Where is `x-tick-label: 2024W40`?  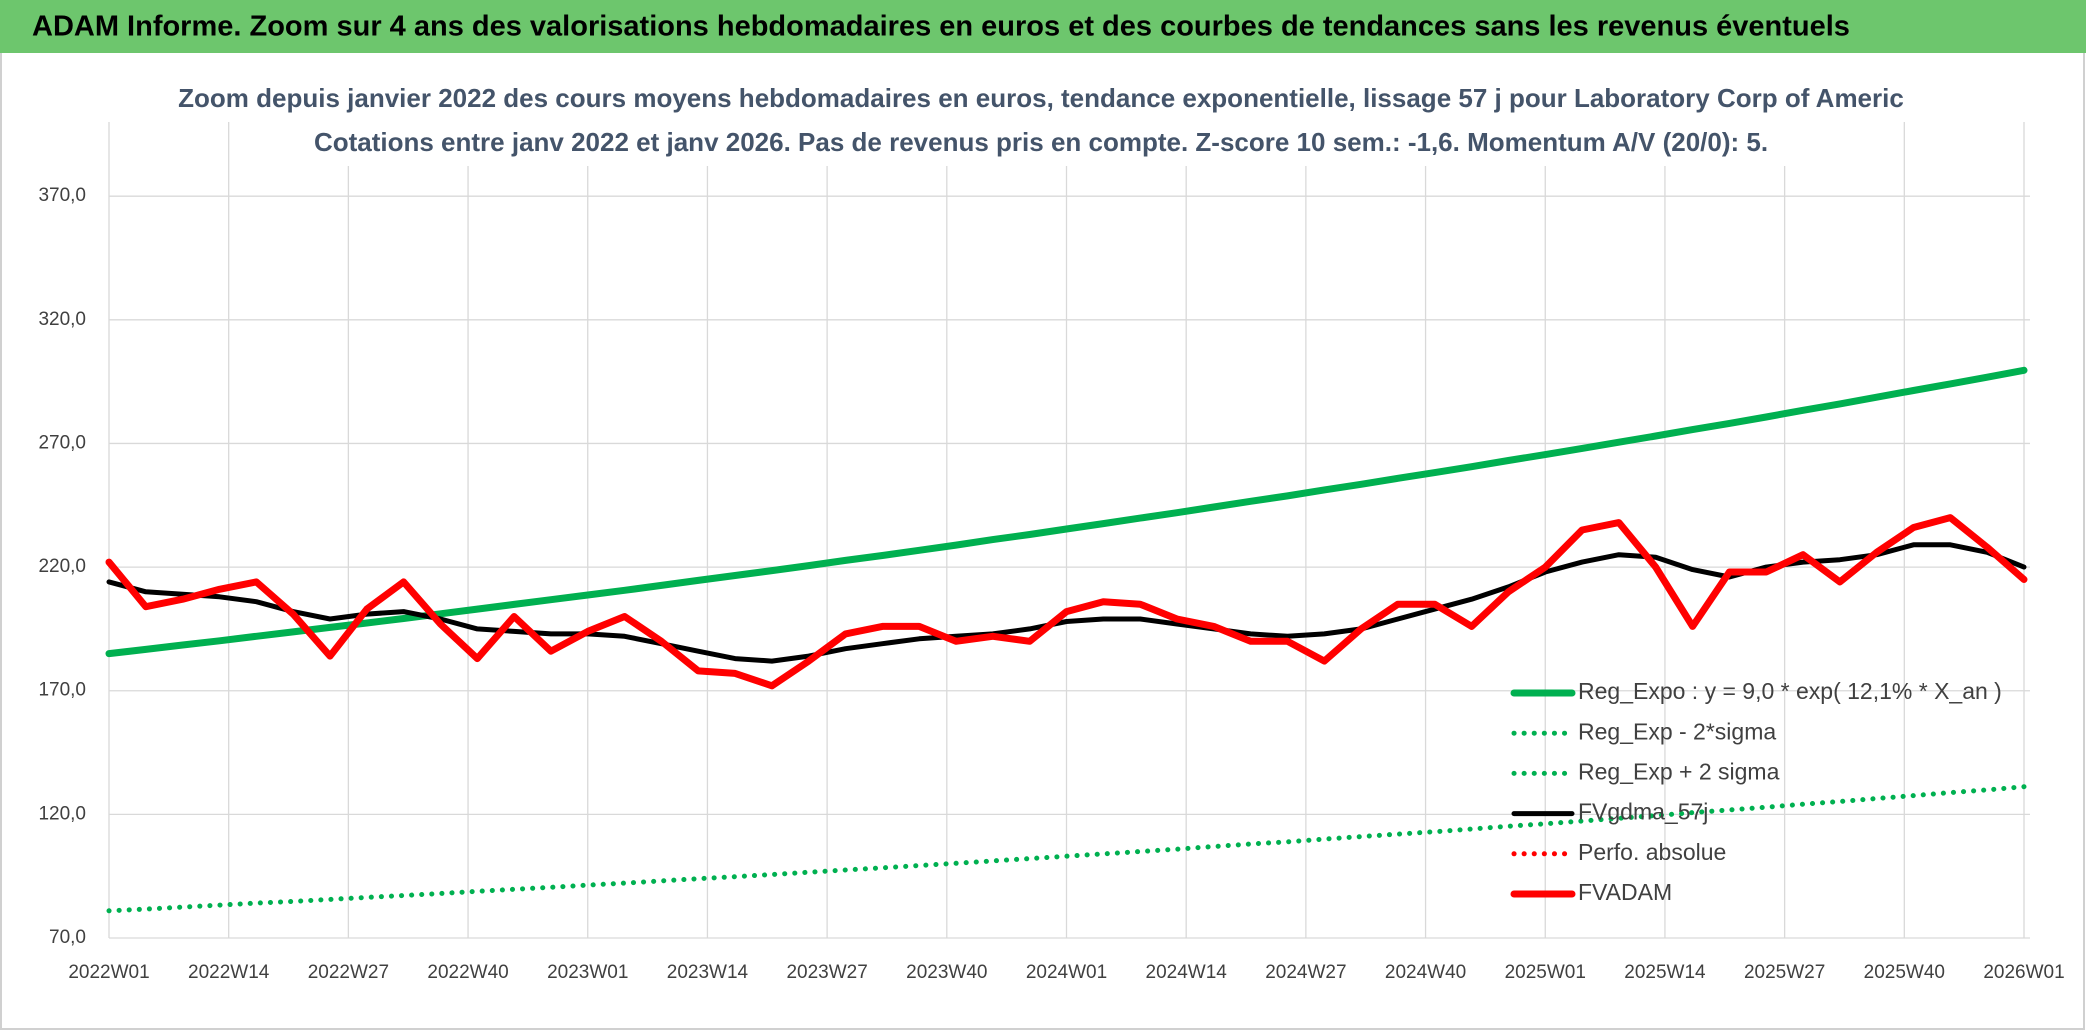 x-tick-label: 2024W40 is located at coordinates (1425, 972).